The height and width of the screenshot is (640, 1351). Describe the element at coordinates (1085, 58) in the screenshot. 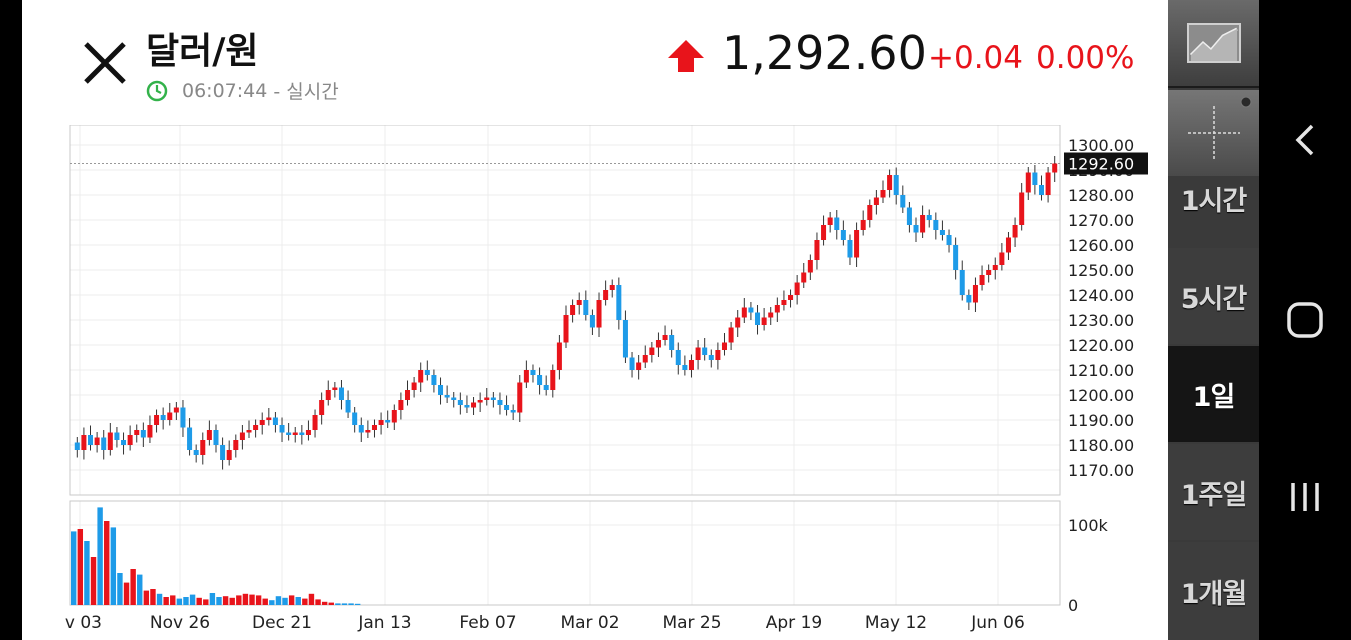

I see `price-change-percent: 0.00%` at that location.